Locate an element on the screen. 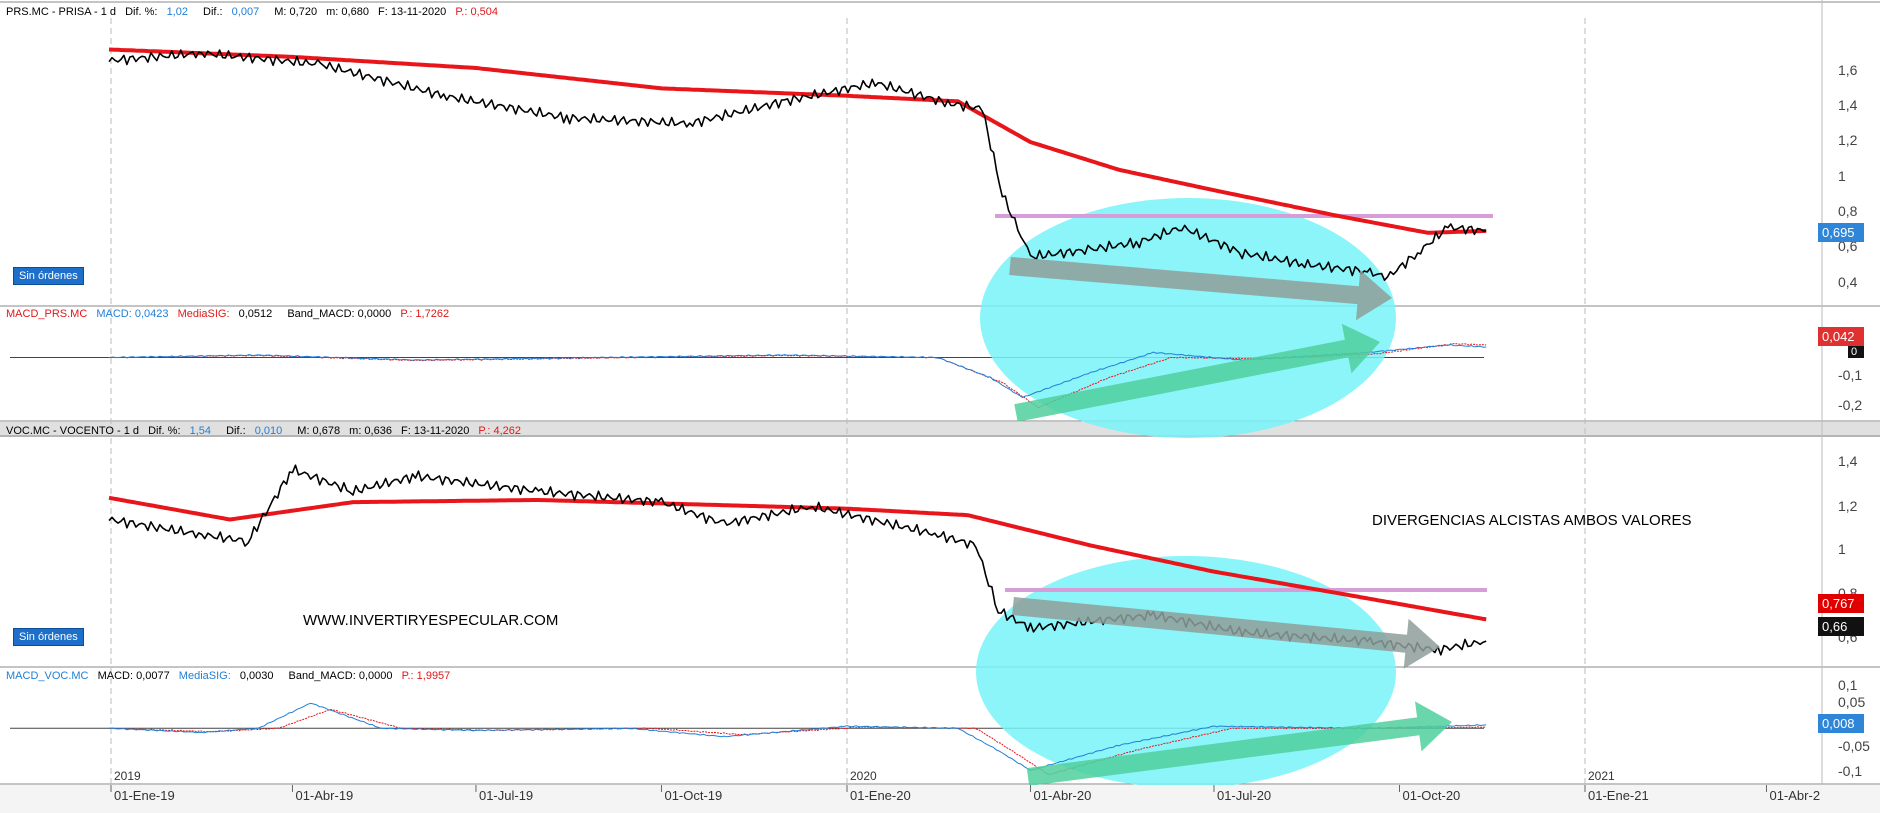  x-tick-label: 01-Jul-19 is located at coordinates (506, 795).